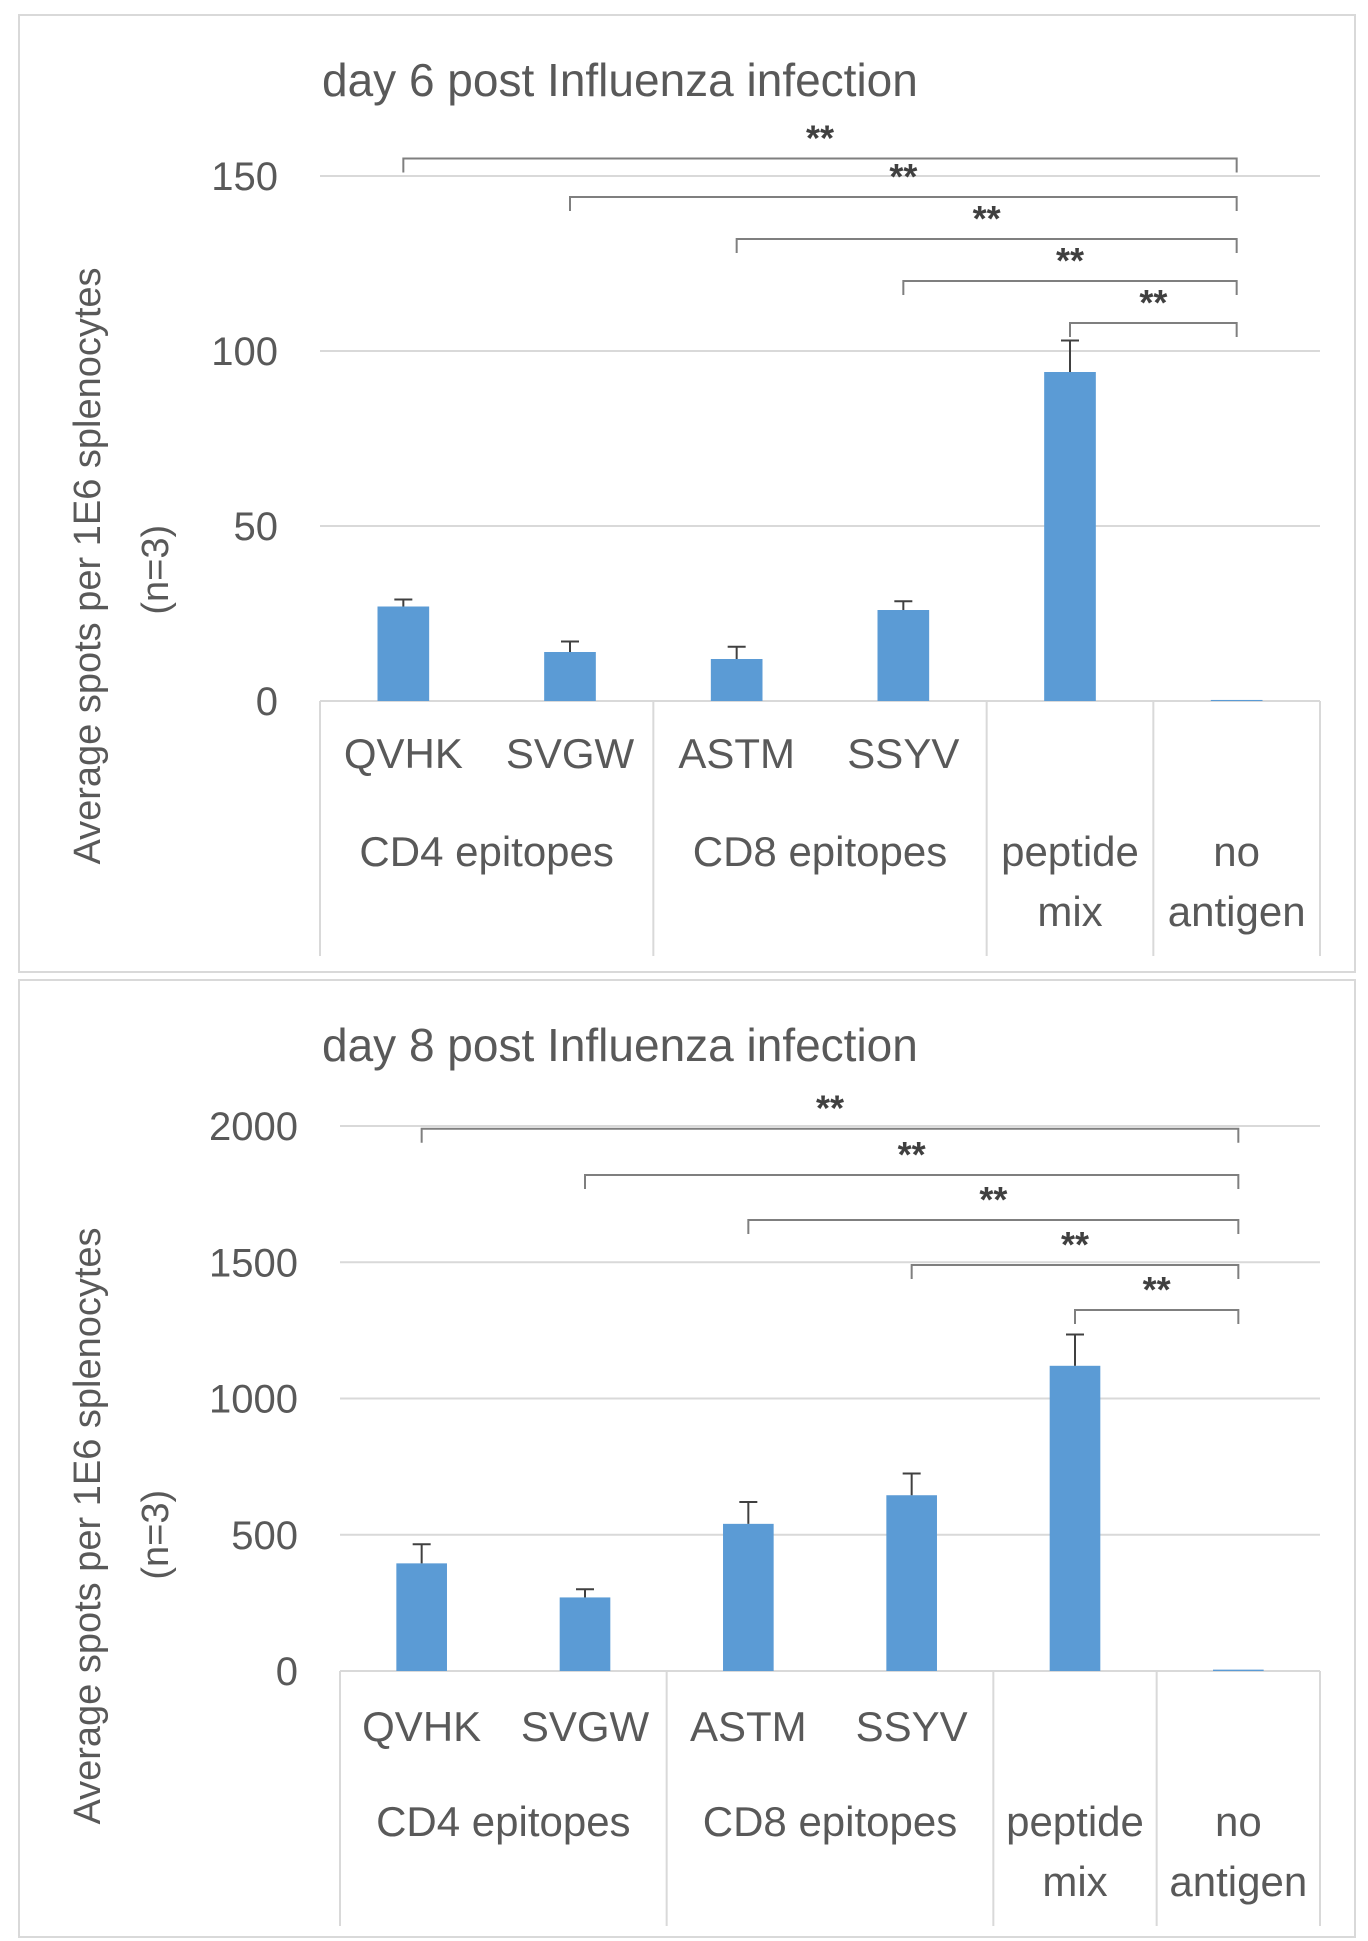 The image size is (1368, 1941). What do you see at coordinates (620, 80) in the screenshot?
I see `chart-title: day 6 post Influenza infection` at bounding box center [620, 80].